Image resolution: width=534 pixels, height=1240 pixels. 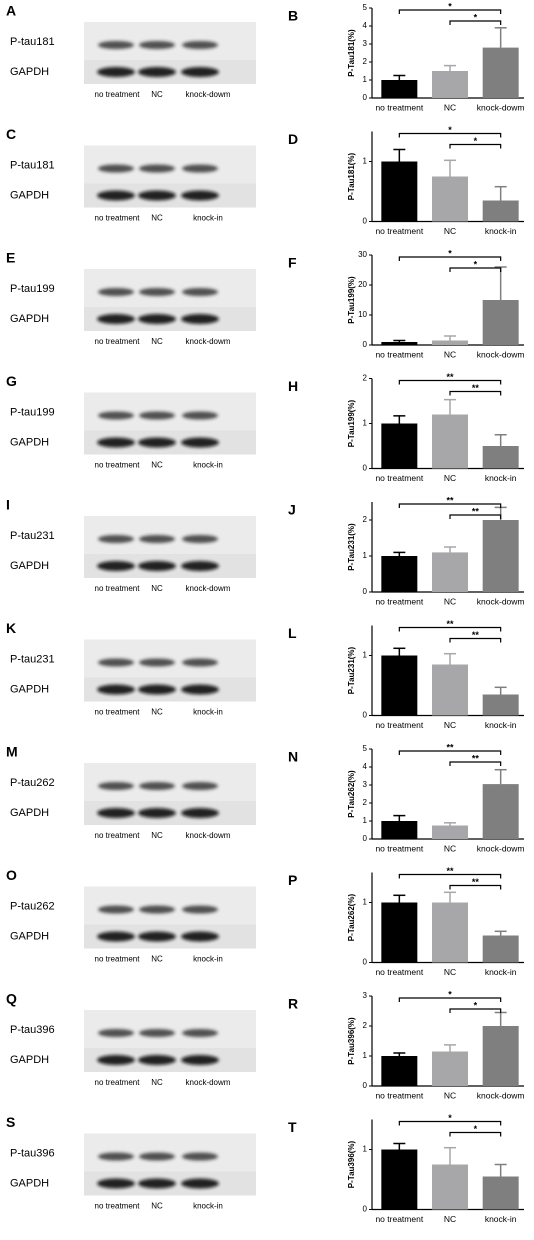 I want to click on panel-letter: S, so click(x=10, y=1122).